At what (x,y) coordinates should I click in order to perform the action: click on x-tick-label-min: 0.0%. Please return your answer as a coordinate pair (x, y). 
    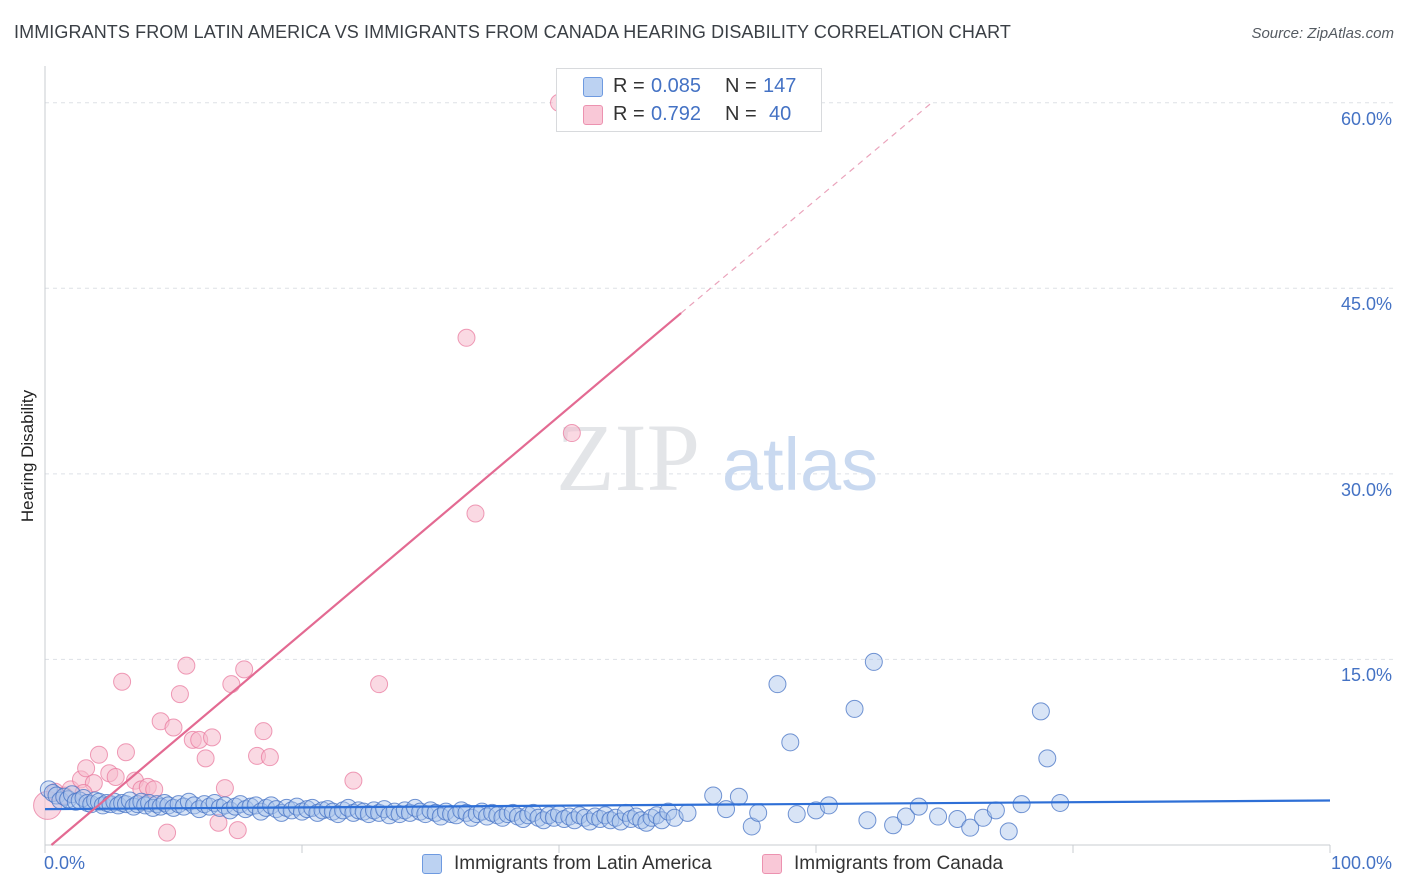
    Looking at the image, I should click on (65, 863).